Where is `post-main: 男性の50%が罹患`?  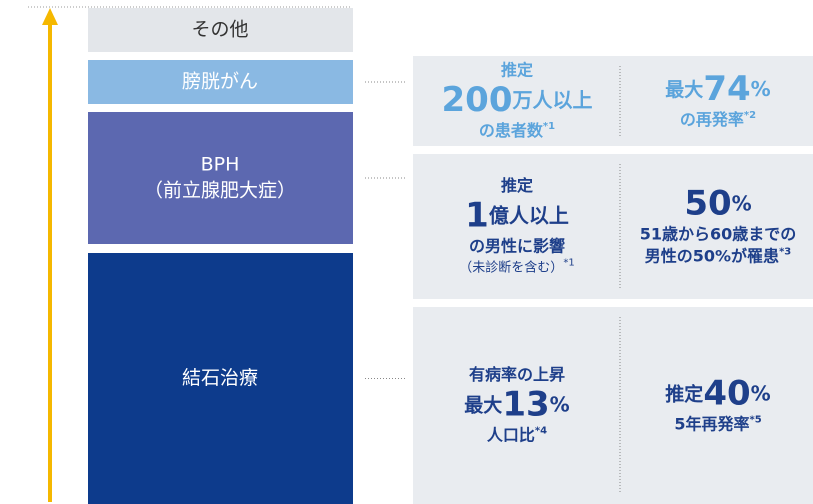
post-main: 男性の50%が罹患 is located at coordinates (712, 255).